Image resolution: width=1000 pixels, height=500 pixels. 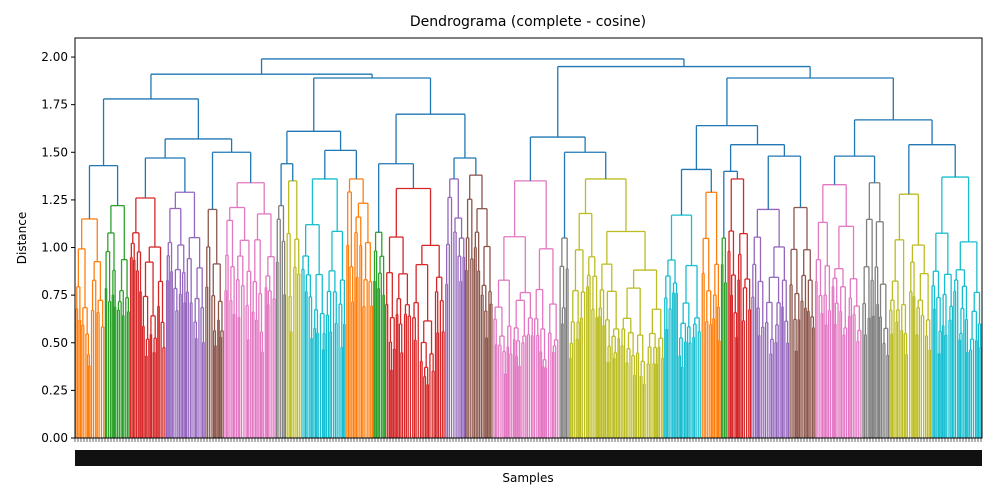 I want to click on y-tick-label: 1.25, so click(x=54, y=200).